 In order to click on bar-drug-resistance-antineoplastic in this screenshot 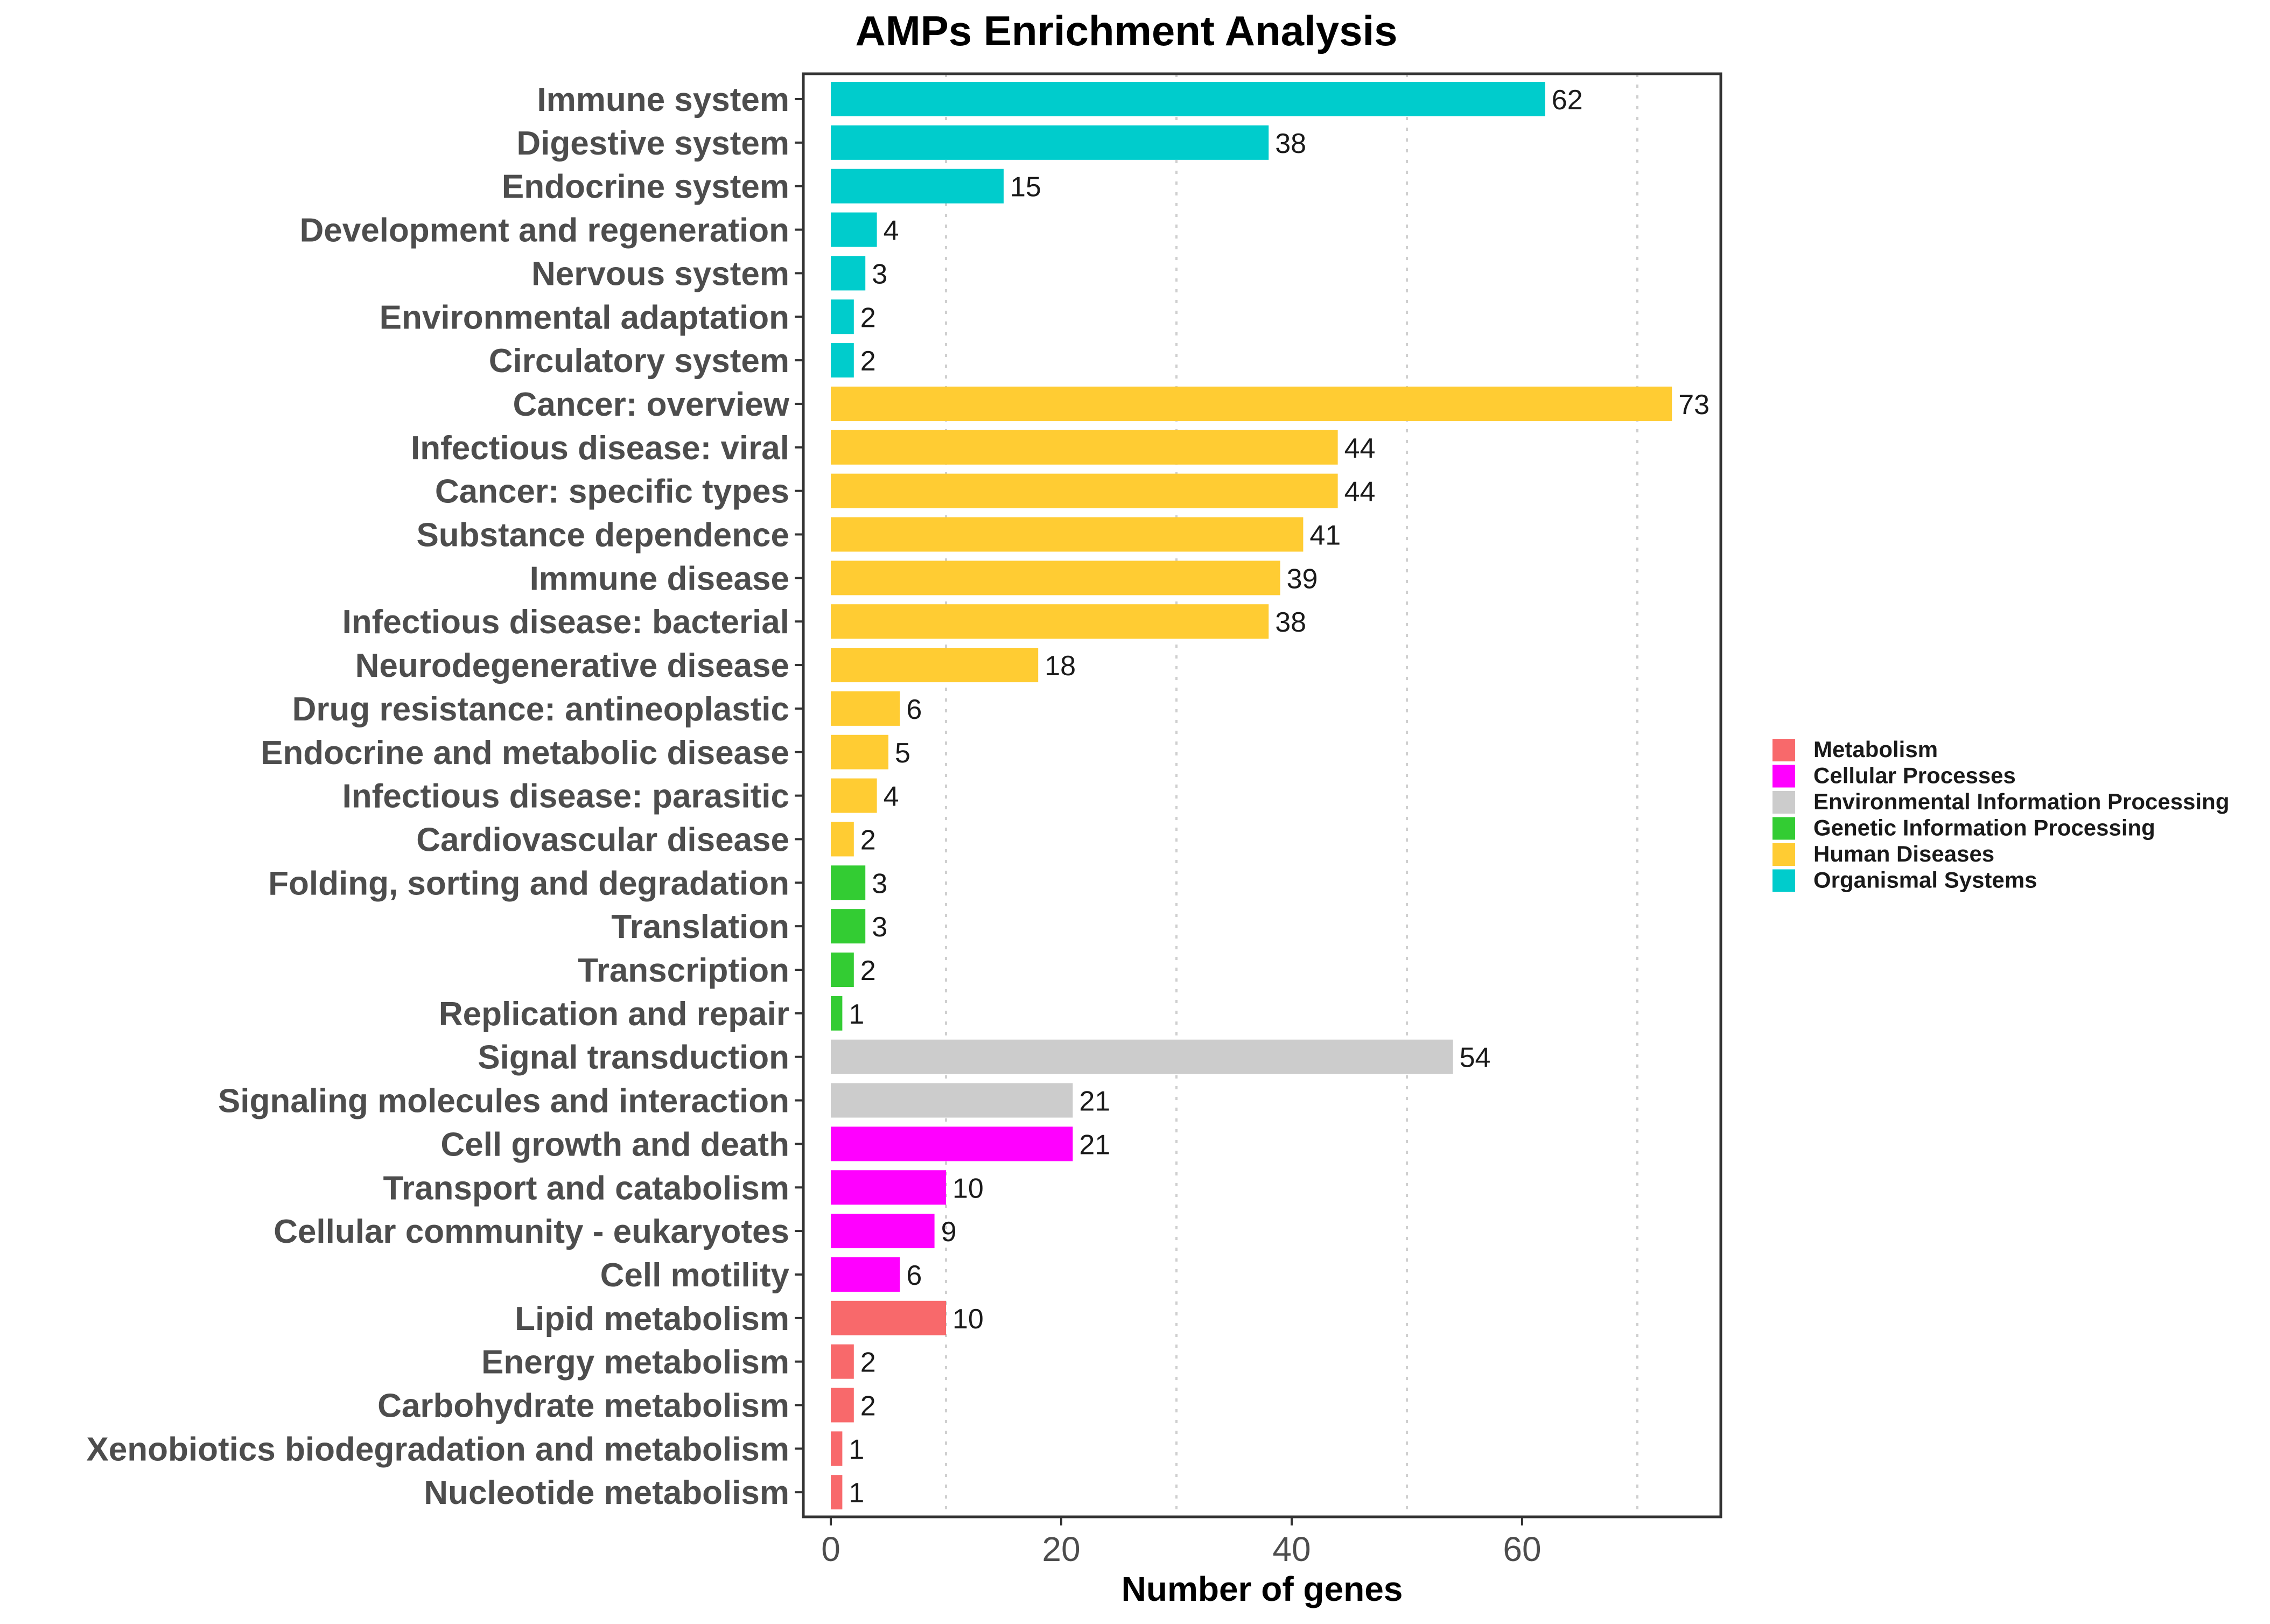, I will do `click(866, 708)`.